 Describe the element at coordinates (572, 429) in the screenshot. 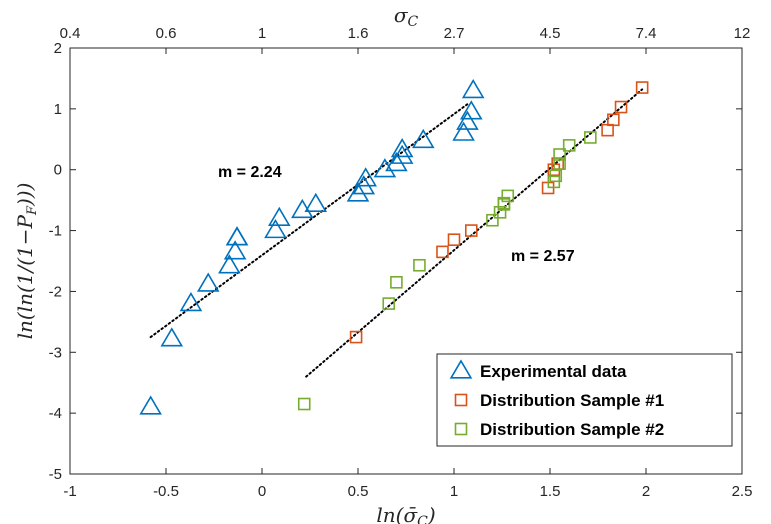

I see `legend-label-3: Distribution Sample #2` at that location.